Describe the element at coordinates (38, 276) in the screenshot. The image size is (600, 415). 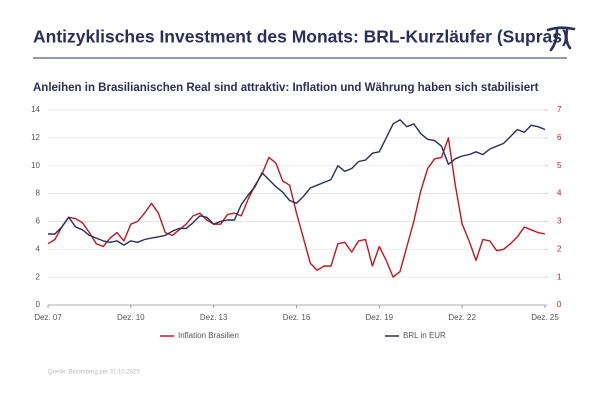
I see `y-tick-label: 2` at that location.